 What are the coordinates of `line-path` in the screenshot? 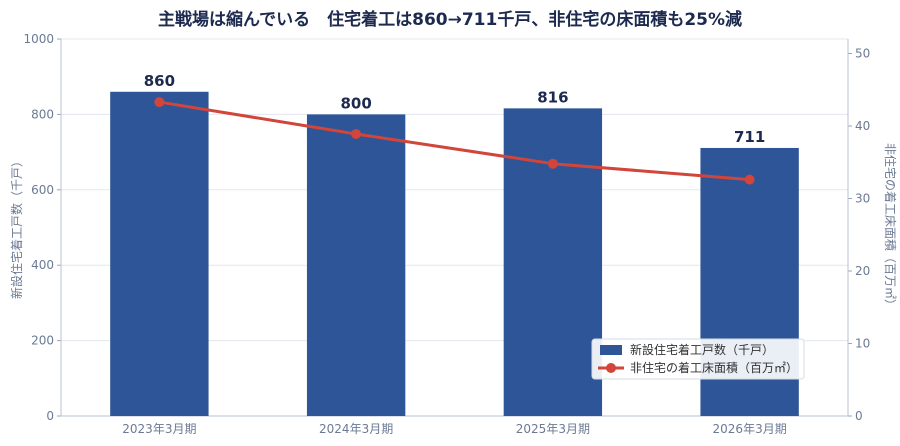 It's located at (454, 141).